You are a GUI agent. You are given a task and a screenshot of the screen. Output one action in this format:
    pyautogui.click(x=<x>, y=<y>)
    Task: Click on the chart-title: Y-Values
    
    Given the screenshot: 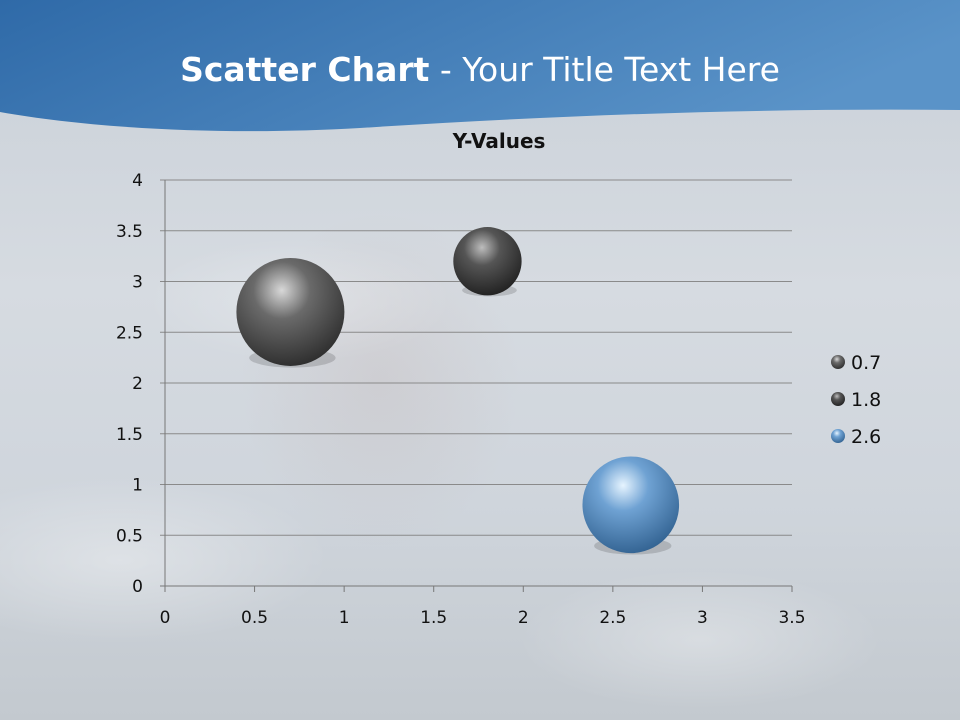 What is the action you would take?
    pyautogui.click(x=499, y=141)
    